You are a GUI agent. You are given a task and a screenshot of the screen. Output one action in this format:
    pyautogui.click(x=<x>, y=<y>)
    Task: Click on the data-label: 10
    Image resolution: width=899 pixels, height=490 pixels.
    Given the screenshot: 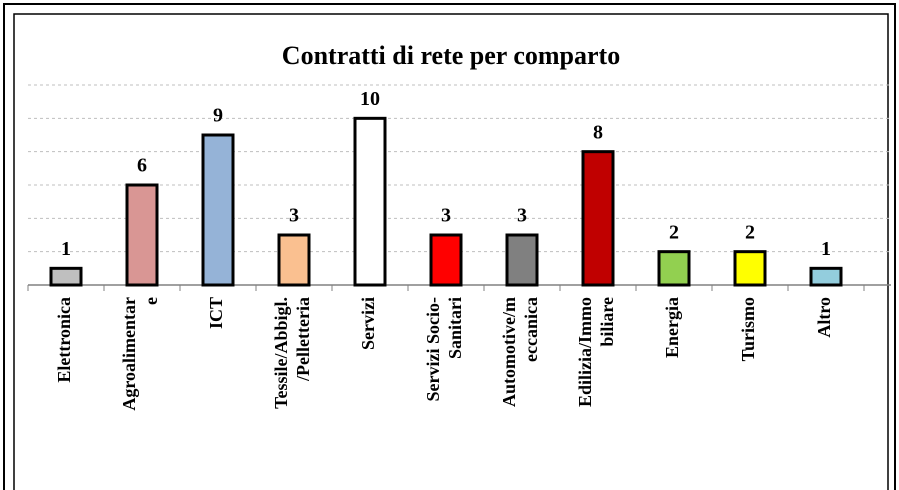 What is the action you would take?
    pyautogui.click(x=370, y=99)
    